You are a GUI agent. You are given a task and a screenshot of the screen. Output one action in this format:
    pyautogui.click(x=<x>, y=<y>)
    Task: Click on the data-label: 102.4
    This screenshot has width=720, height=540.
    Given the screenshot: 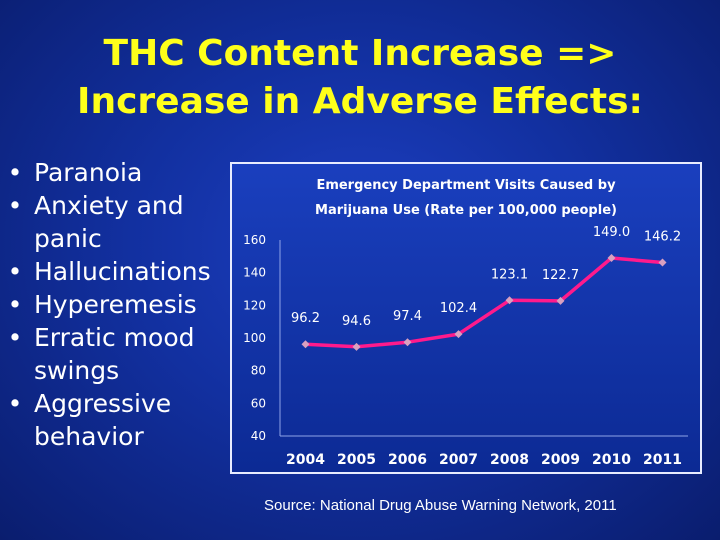 What is the action you would take?
    pyautogui.click(x=458, y=308)
    